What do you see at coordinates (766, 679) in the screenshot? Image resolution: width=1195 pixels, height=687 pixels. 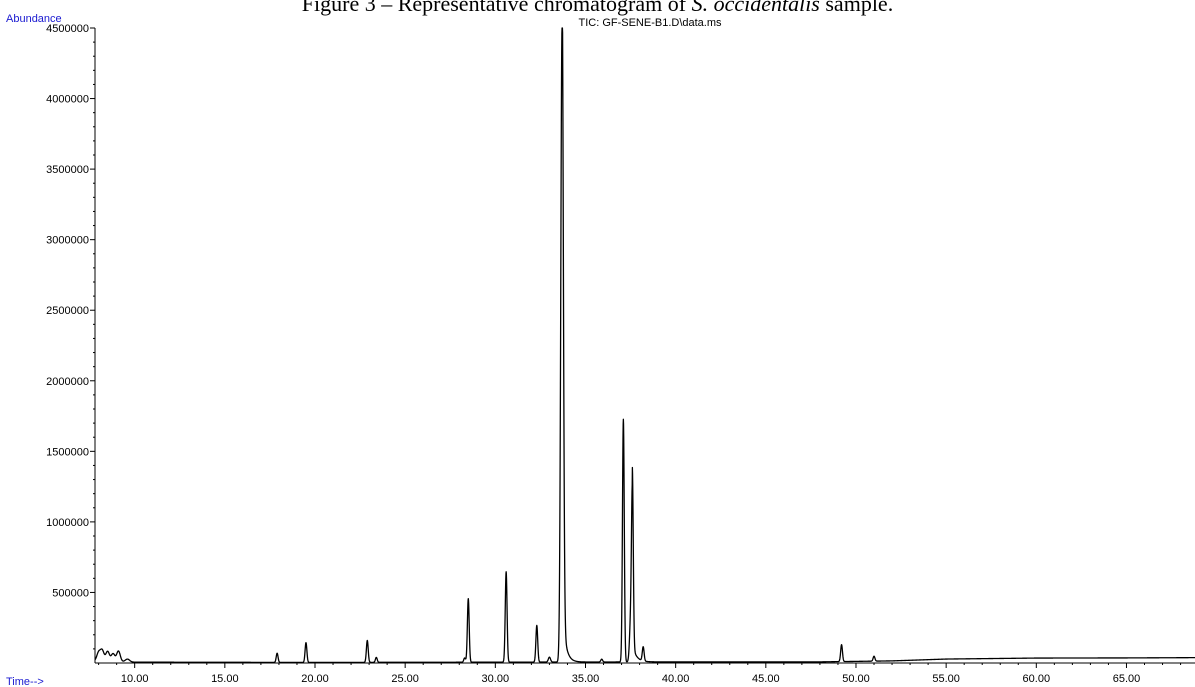 I see `x-tick-label: 45.00` at bounding box center [766, 679].